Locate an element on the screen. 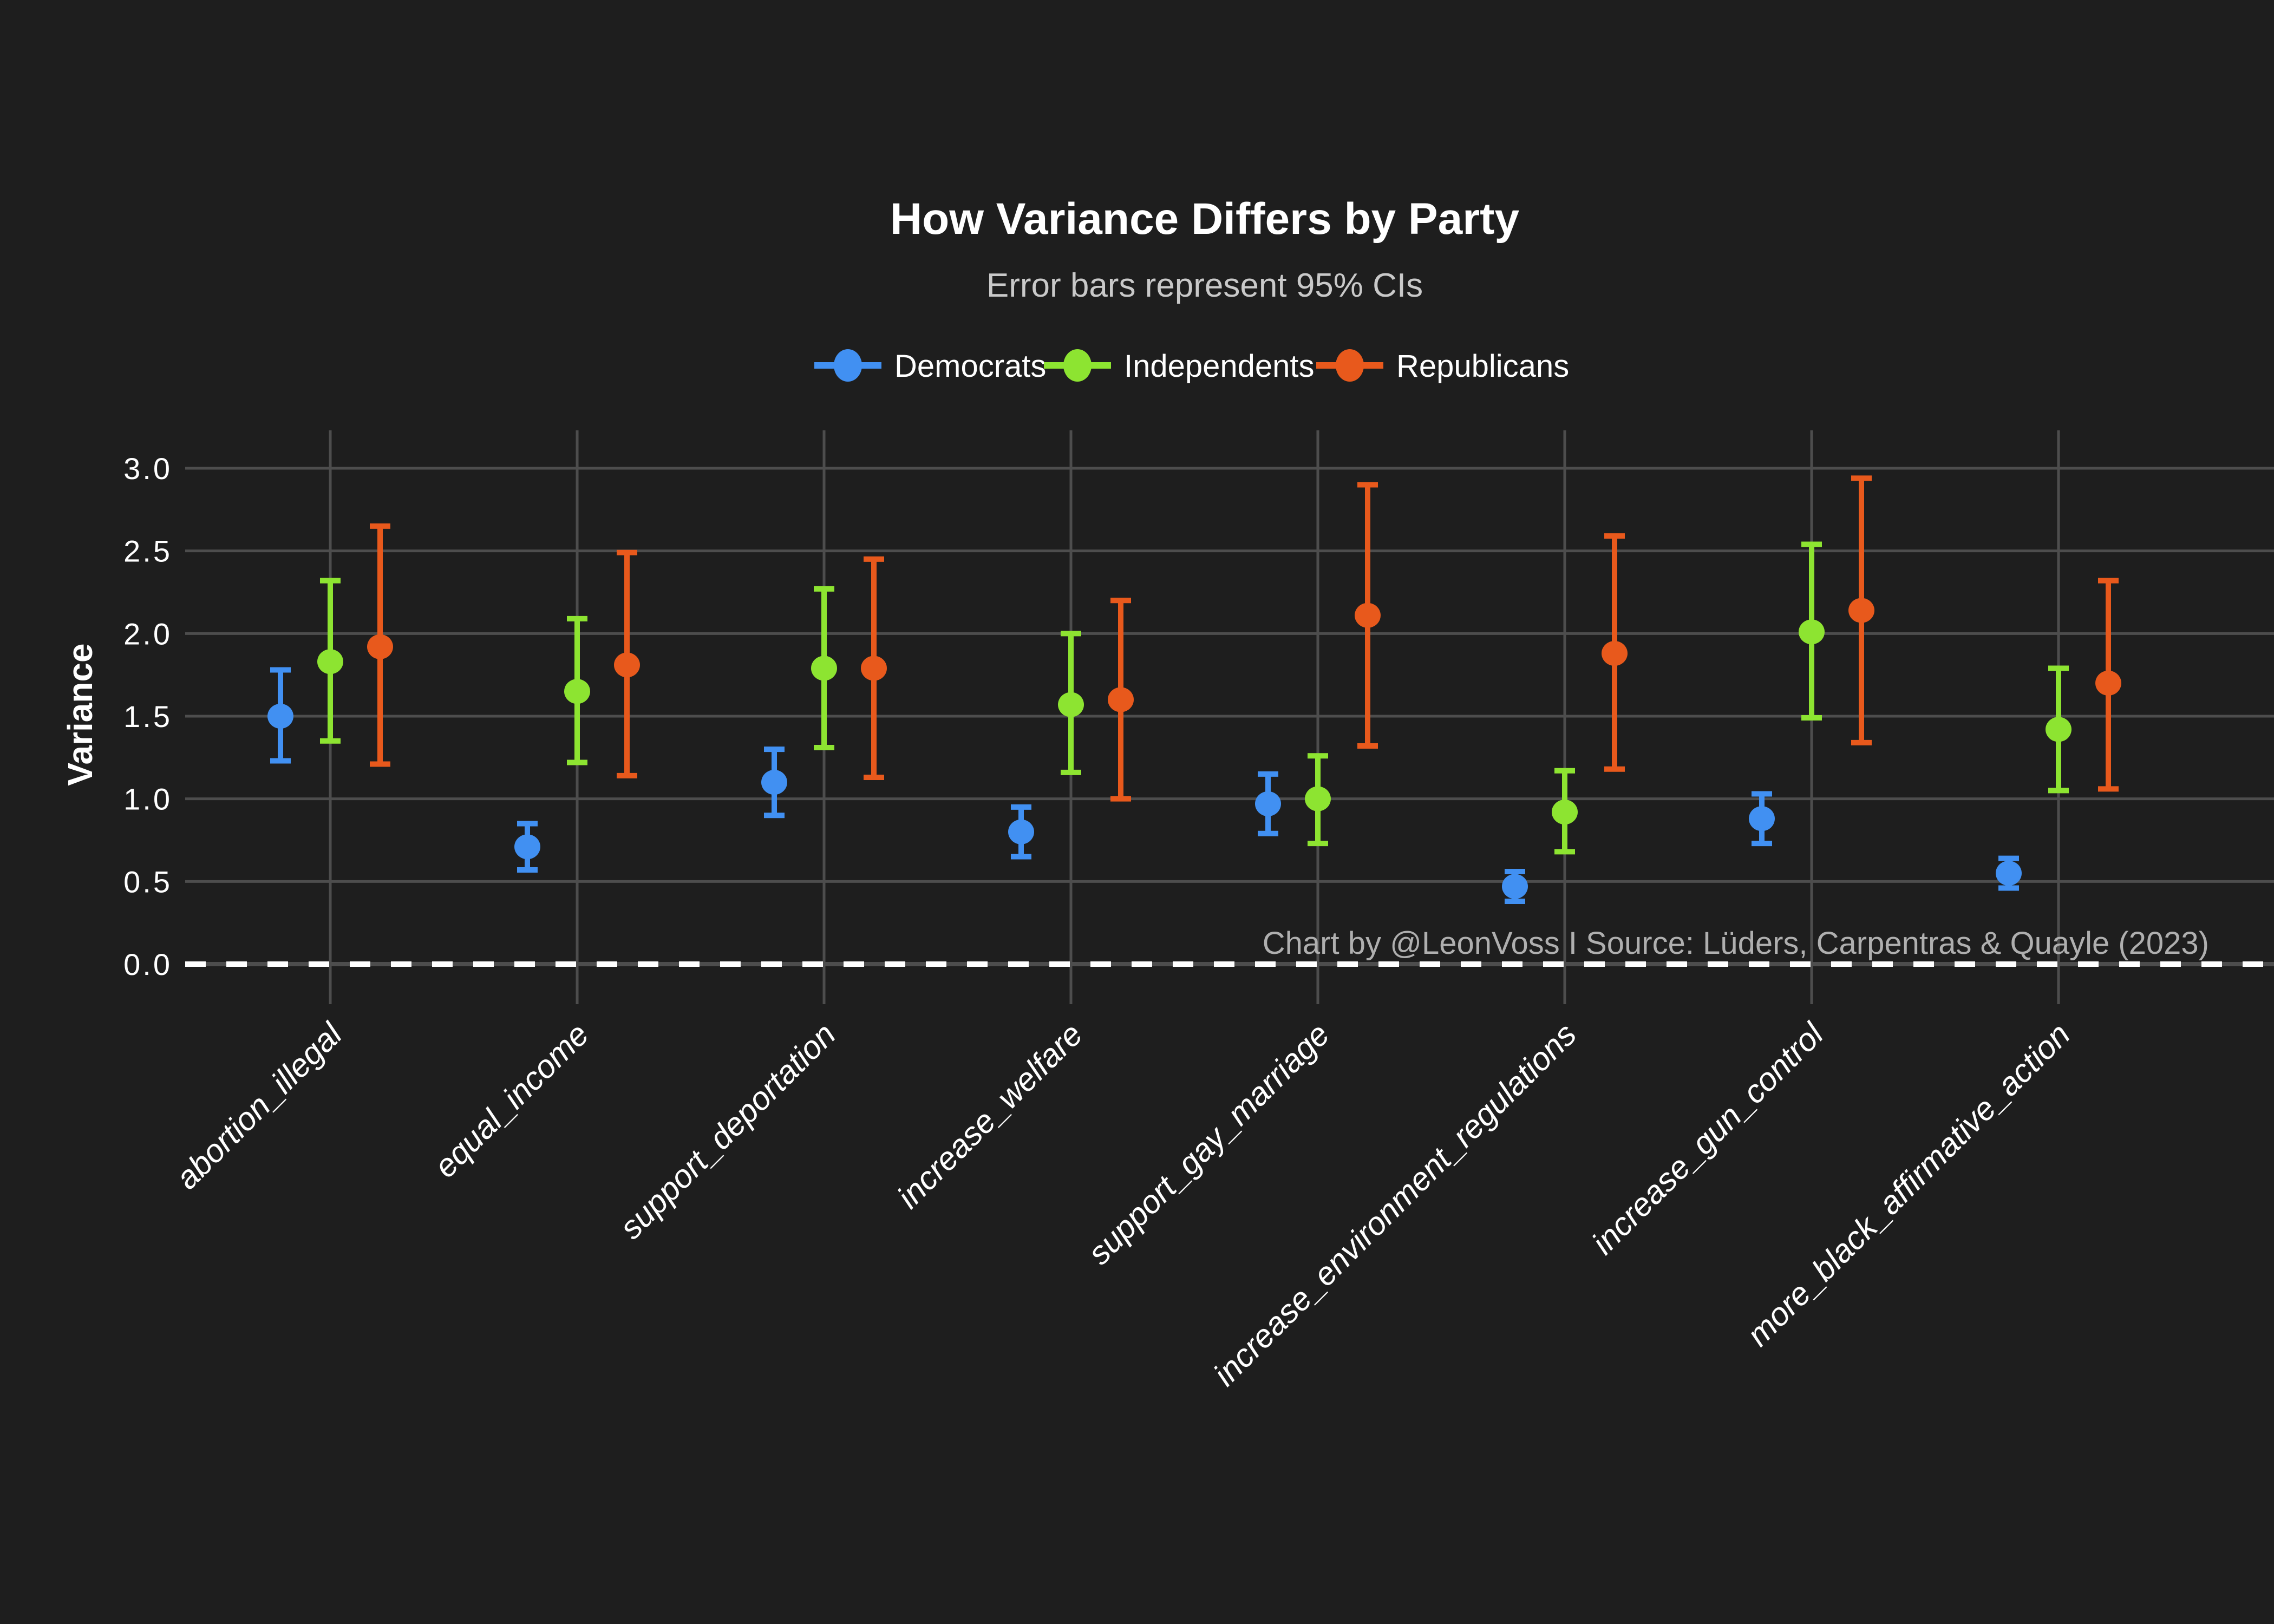  legend-item-democrats: Democrats is located at coordinates (930, 366).